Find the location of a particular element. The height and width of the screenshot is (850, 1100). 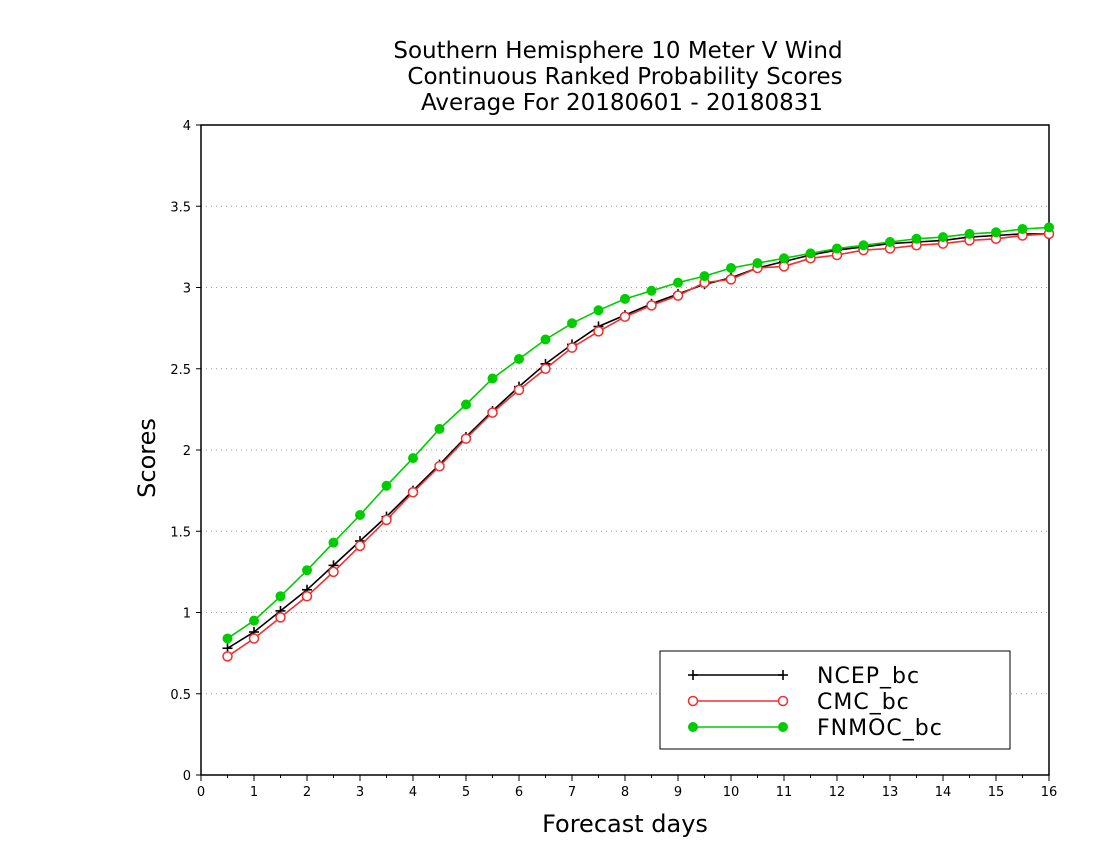

x-tick-label: 4 is located at coordinates (413, 792).